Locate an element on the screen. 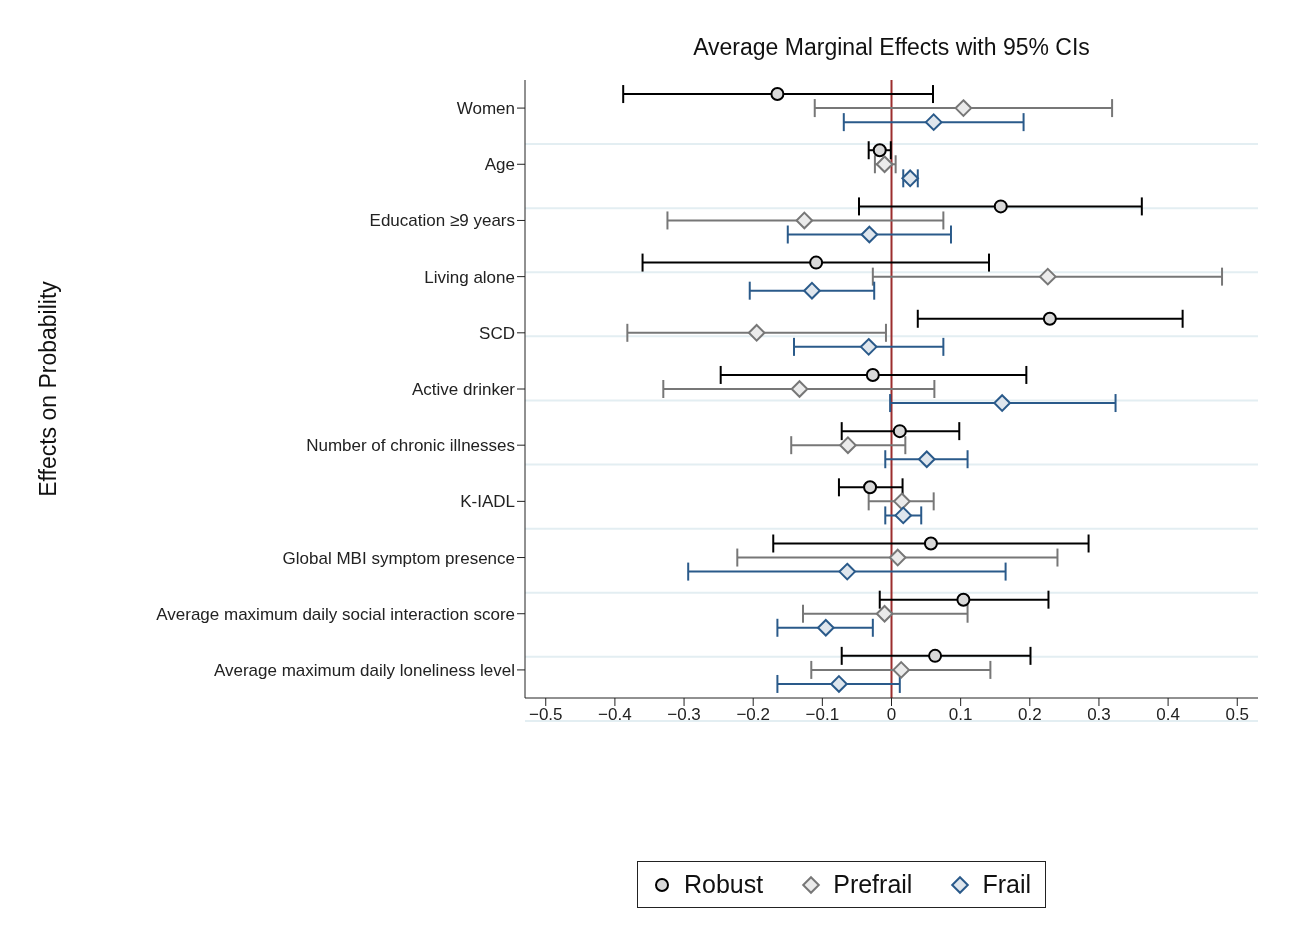 This screenshot has height=938, width=1289. x-tick-label: −0.4 is located at coordinates (615, 715).